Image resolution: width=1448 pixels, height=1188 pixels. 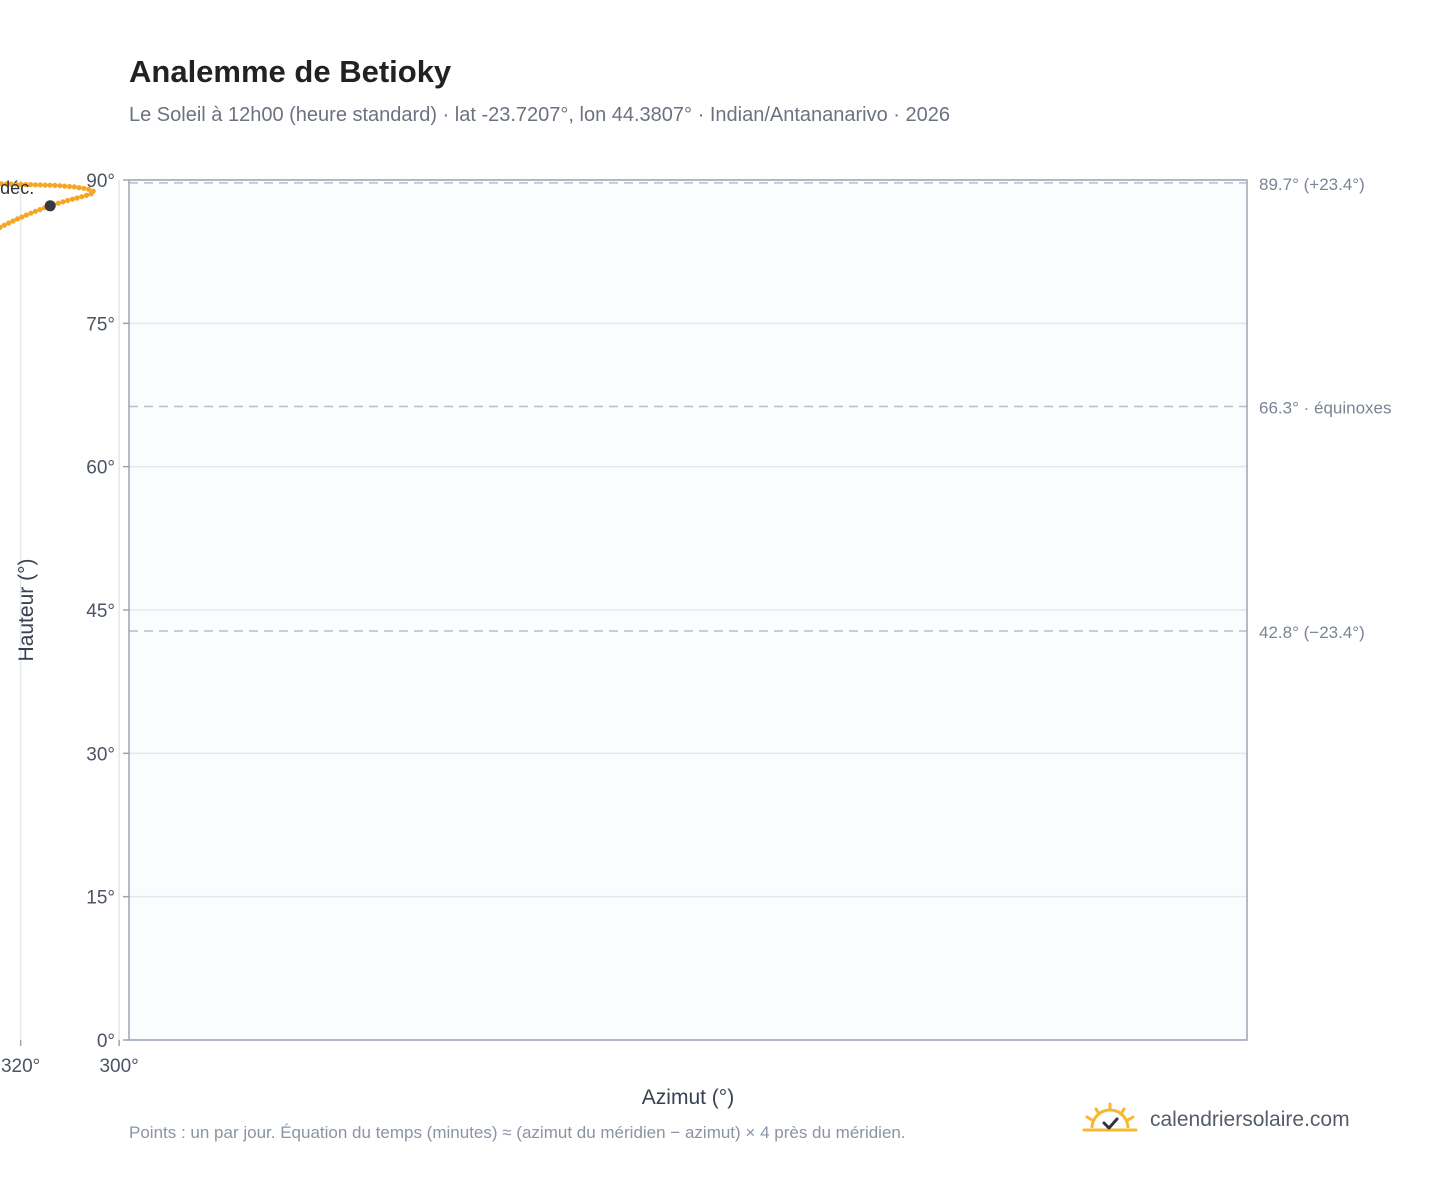 I want to click on y-tick-label: 0°, so click(x=106, y=1041).